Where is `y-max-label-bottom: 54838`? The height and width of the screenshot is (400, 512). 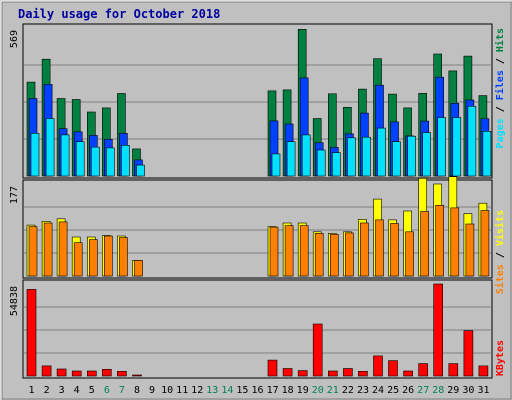 y-max-label-bottom: 54838 is located at coordinates (14, 301).